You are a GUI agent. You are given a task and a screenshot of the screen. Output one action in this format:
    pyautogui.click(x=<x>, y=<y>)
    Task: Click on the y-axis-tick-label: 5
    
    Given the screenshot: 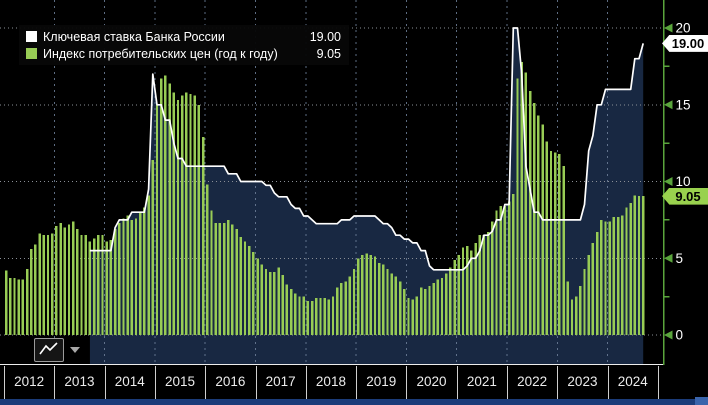 What is the action you would take?
    pyautogui.click(x=680, y=258)
    